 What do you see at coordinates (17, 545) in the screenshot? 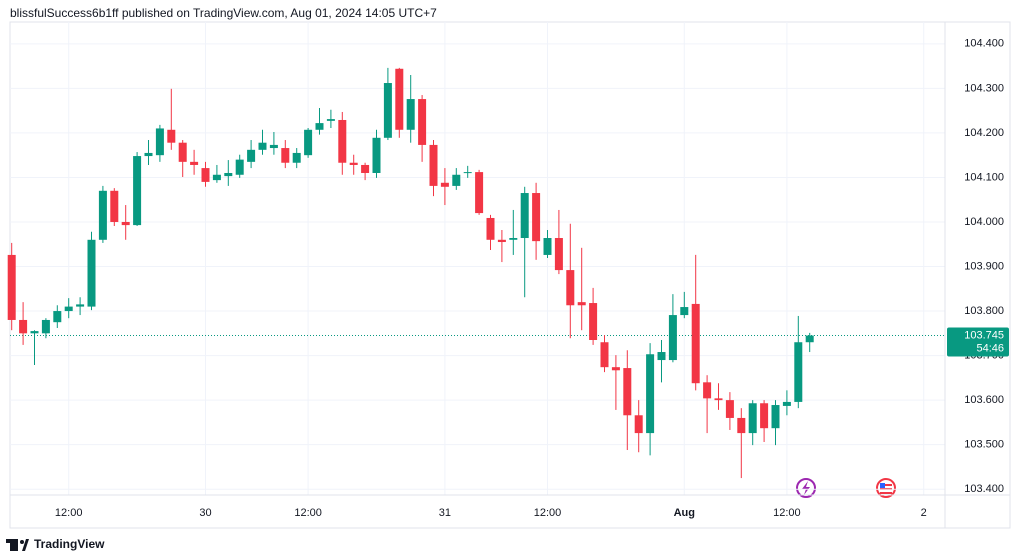
I see `logo` at bounding box center [17, 545].